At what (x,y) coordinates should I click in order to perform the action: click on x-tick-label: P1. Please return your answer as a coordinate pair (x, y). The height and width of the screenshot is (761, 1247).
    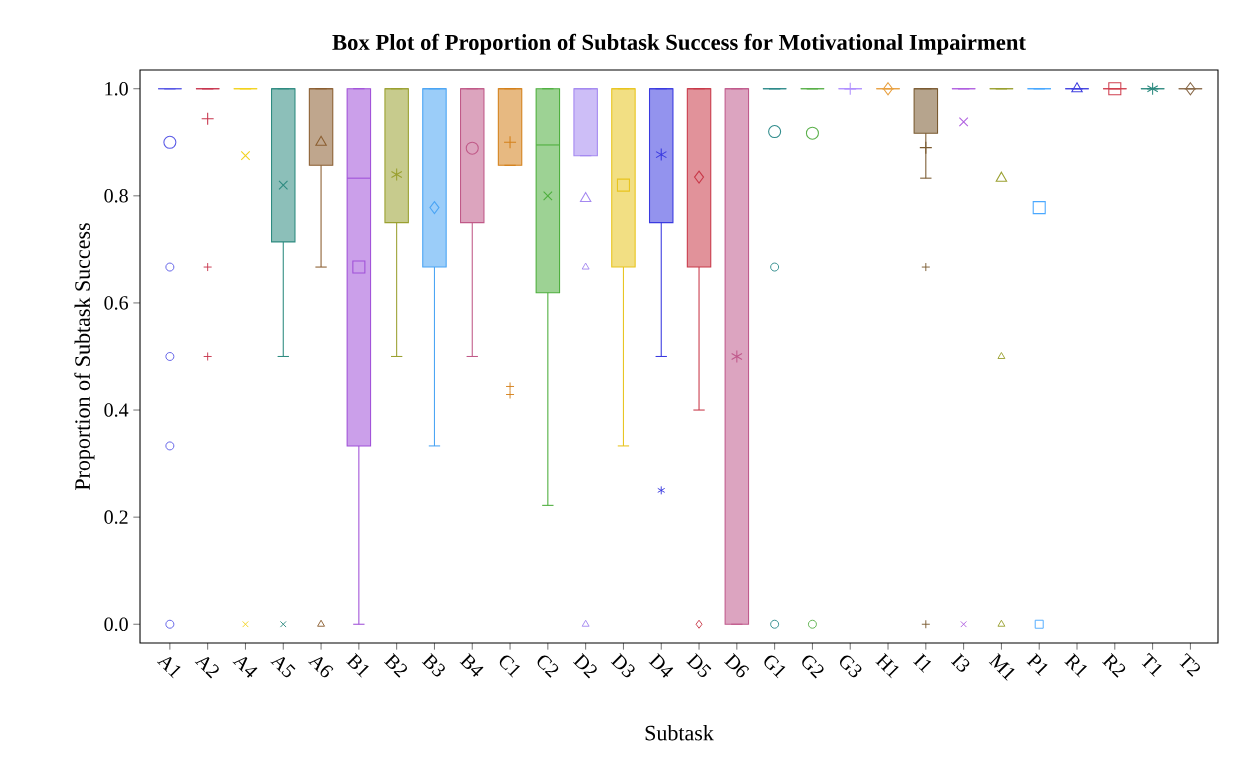
    Looking at the image, I should click on (1037, 664).